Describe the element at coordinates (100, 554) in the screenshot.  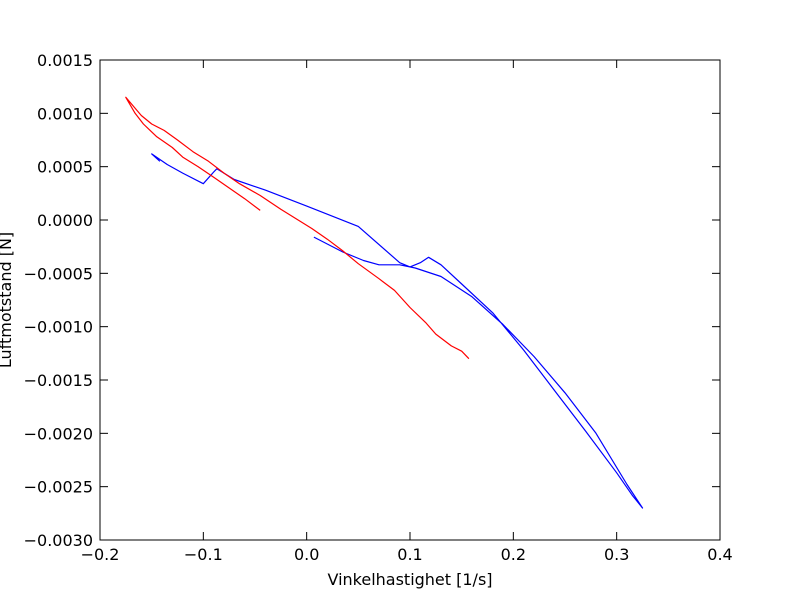
I see `x-tick-label: −0.2` at that location.